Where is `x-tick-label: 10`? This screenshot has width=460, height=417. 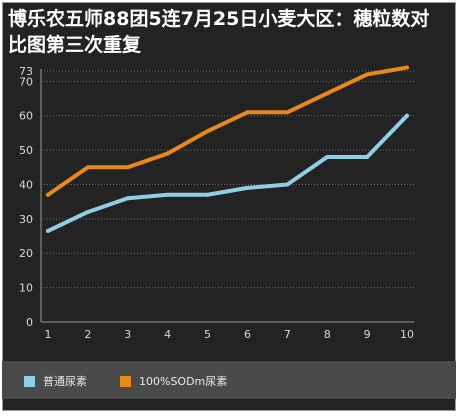 x-tick-label: 10 is located at coordinates (407, 334).